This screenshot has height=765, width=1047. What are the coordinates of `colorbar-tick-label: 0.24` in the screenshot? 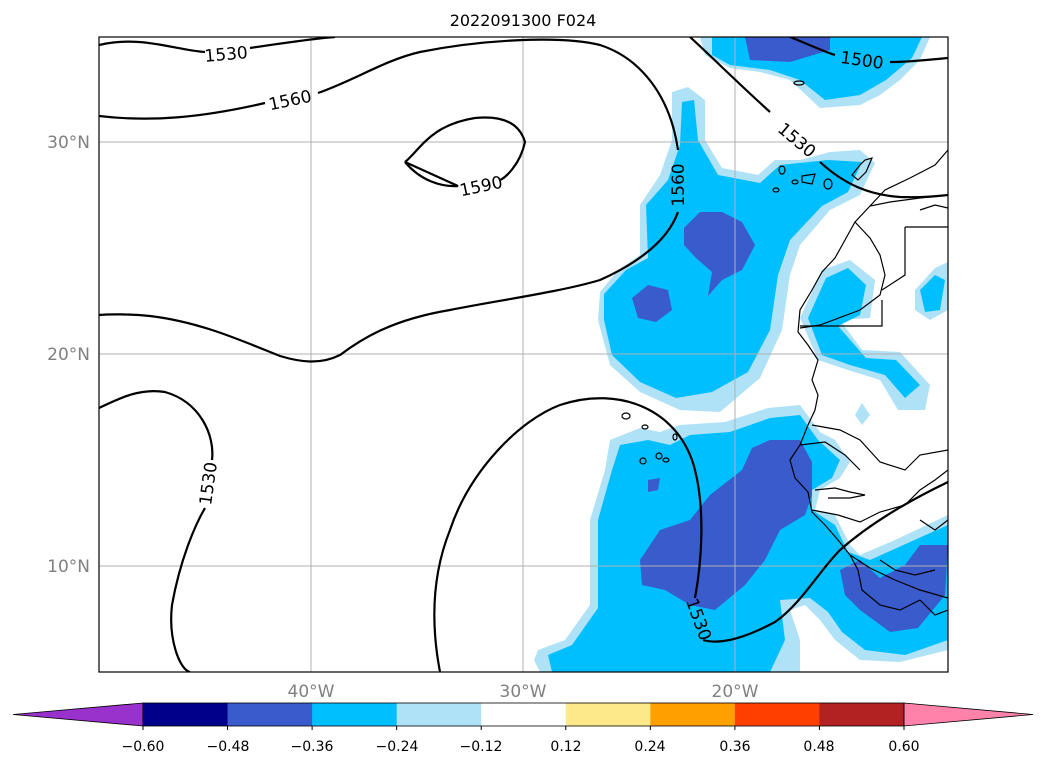 It's located at (649, 747).